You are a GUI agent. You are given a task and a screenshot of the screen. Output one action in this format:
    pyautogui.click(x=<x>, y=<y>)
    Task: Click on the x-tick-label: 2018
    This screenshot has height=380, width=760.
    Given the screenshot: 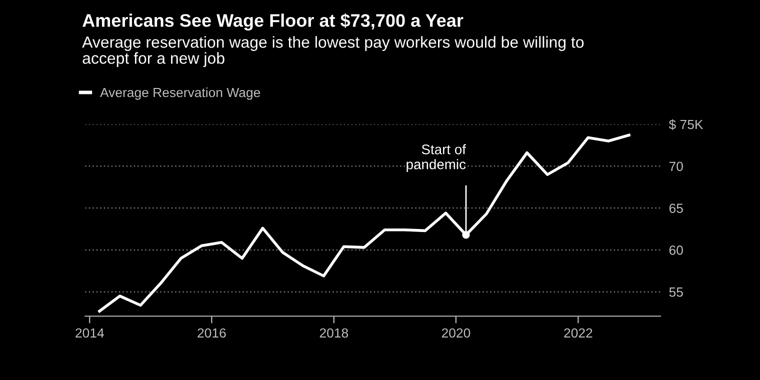 What is the action you would take?
    pyautogui.click(x=334, y=333)
    